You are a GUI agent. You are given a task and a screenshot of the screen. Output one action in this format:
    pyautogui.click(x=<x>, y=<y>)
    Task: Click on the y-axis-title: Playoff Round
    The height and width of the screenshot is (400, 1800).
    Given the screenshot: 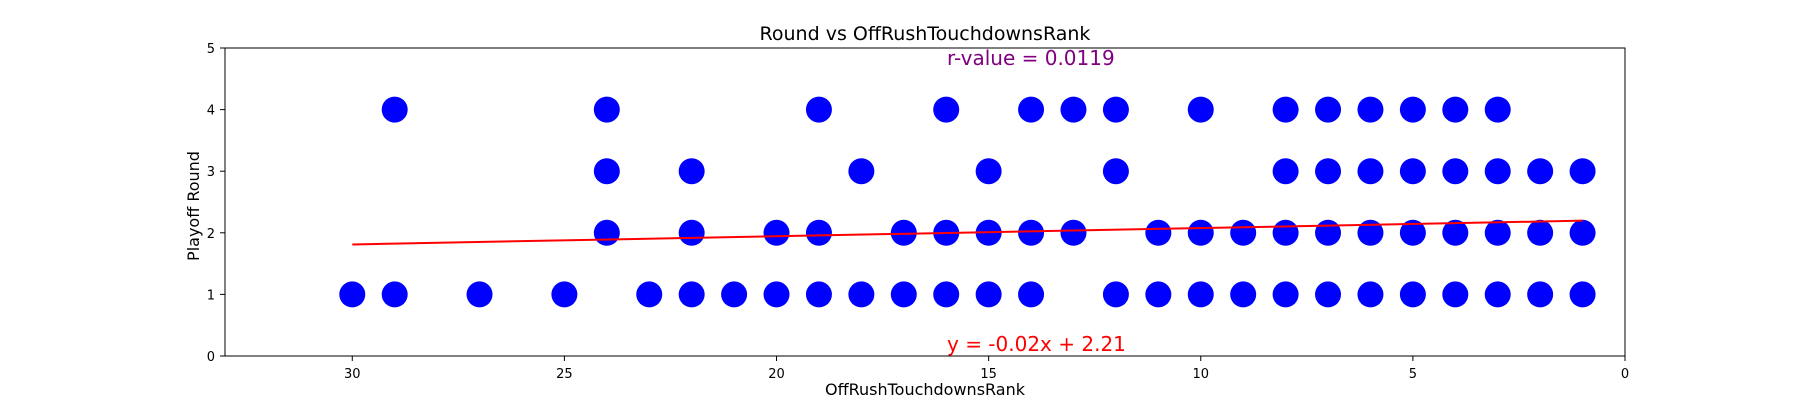 What is the action you would take?
    pyautogui.click(x=193, y=206)
    